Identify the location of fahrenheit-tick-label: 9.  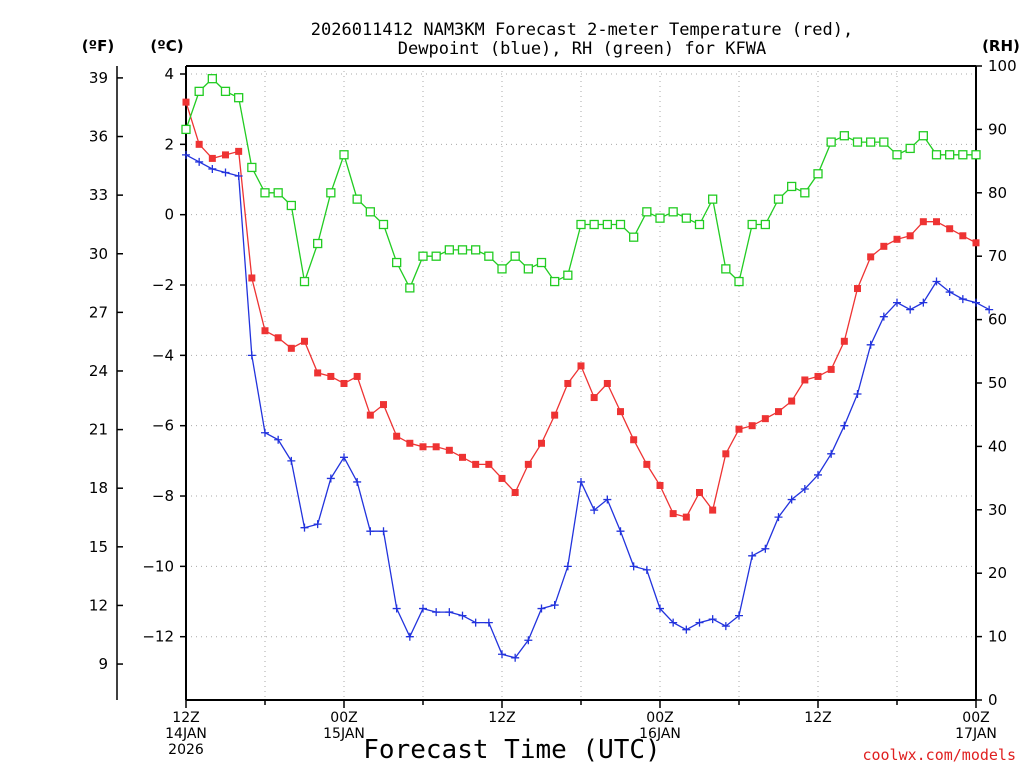
(103, 664).